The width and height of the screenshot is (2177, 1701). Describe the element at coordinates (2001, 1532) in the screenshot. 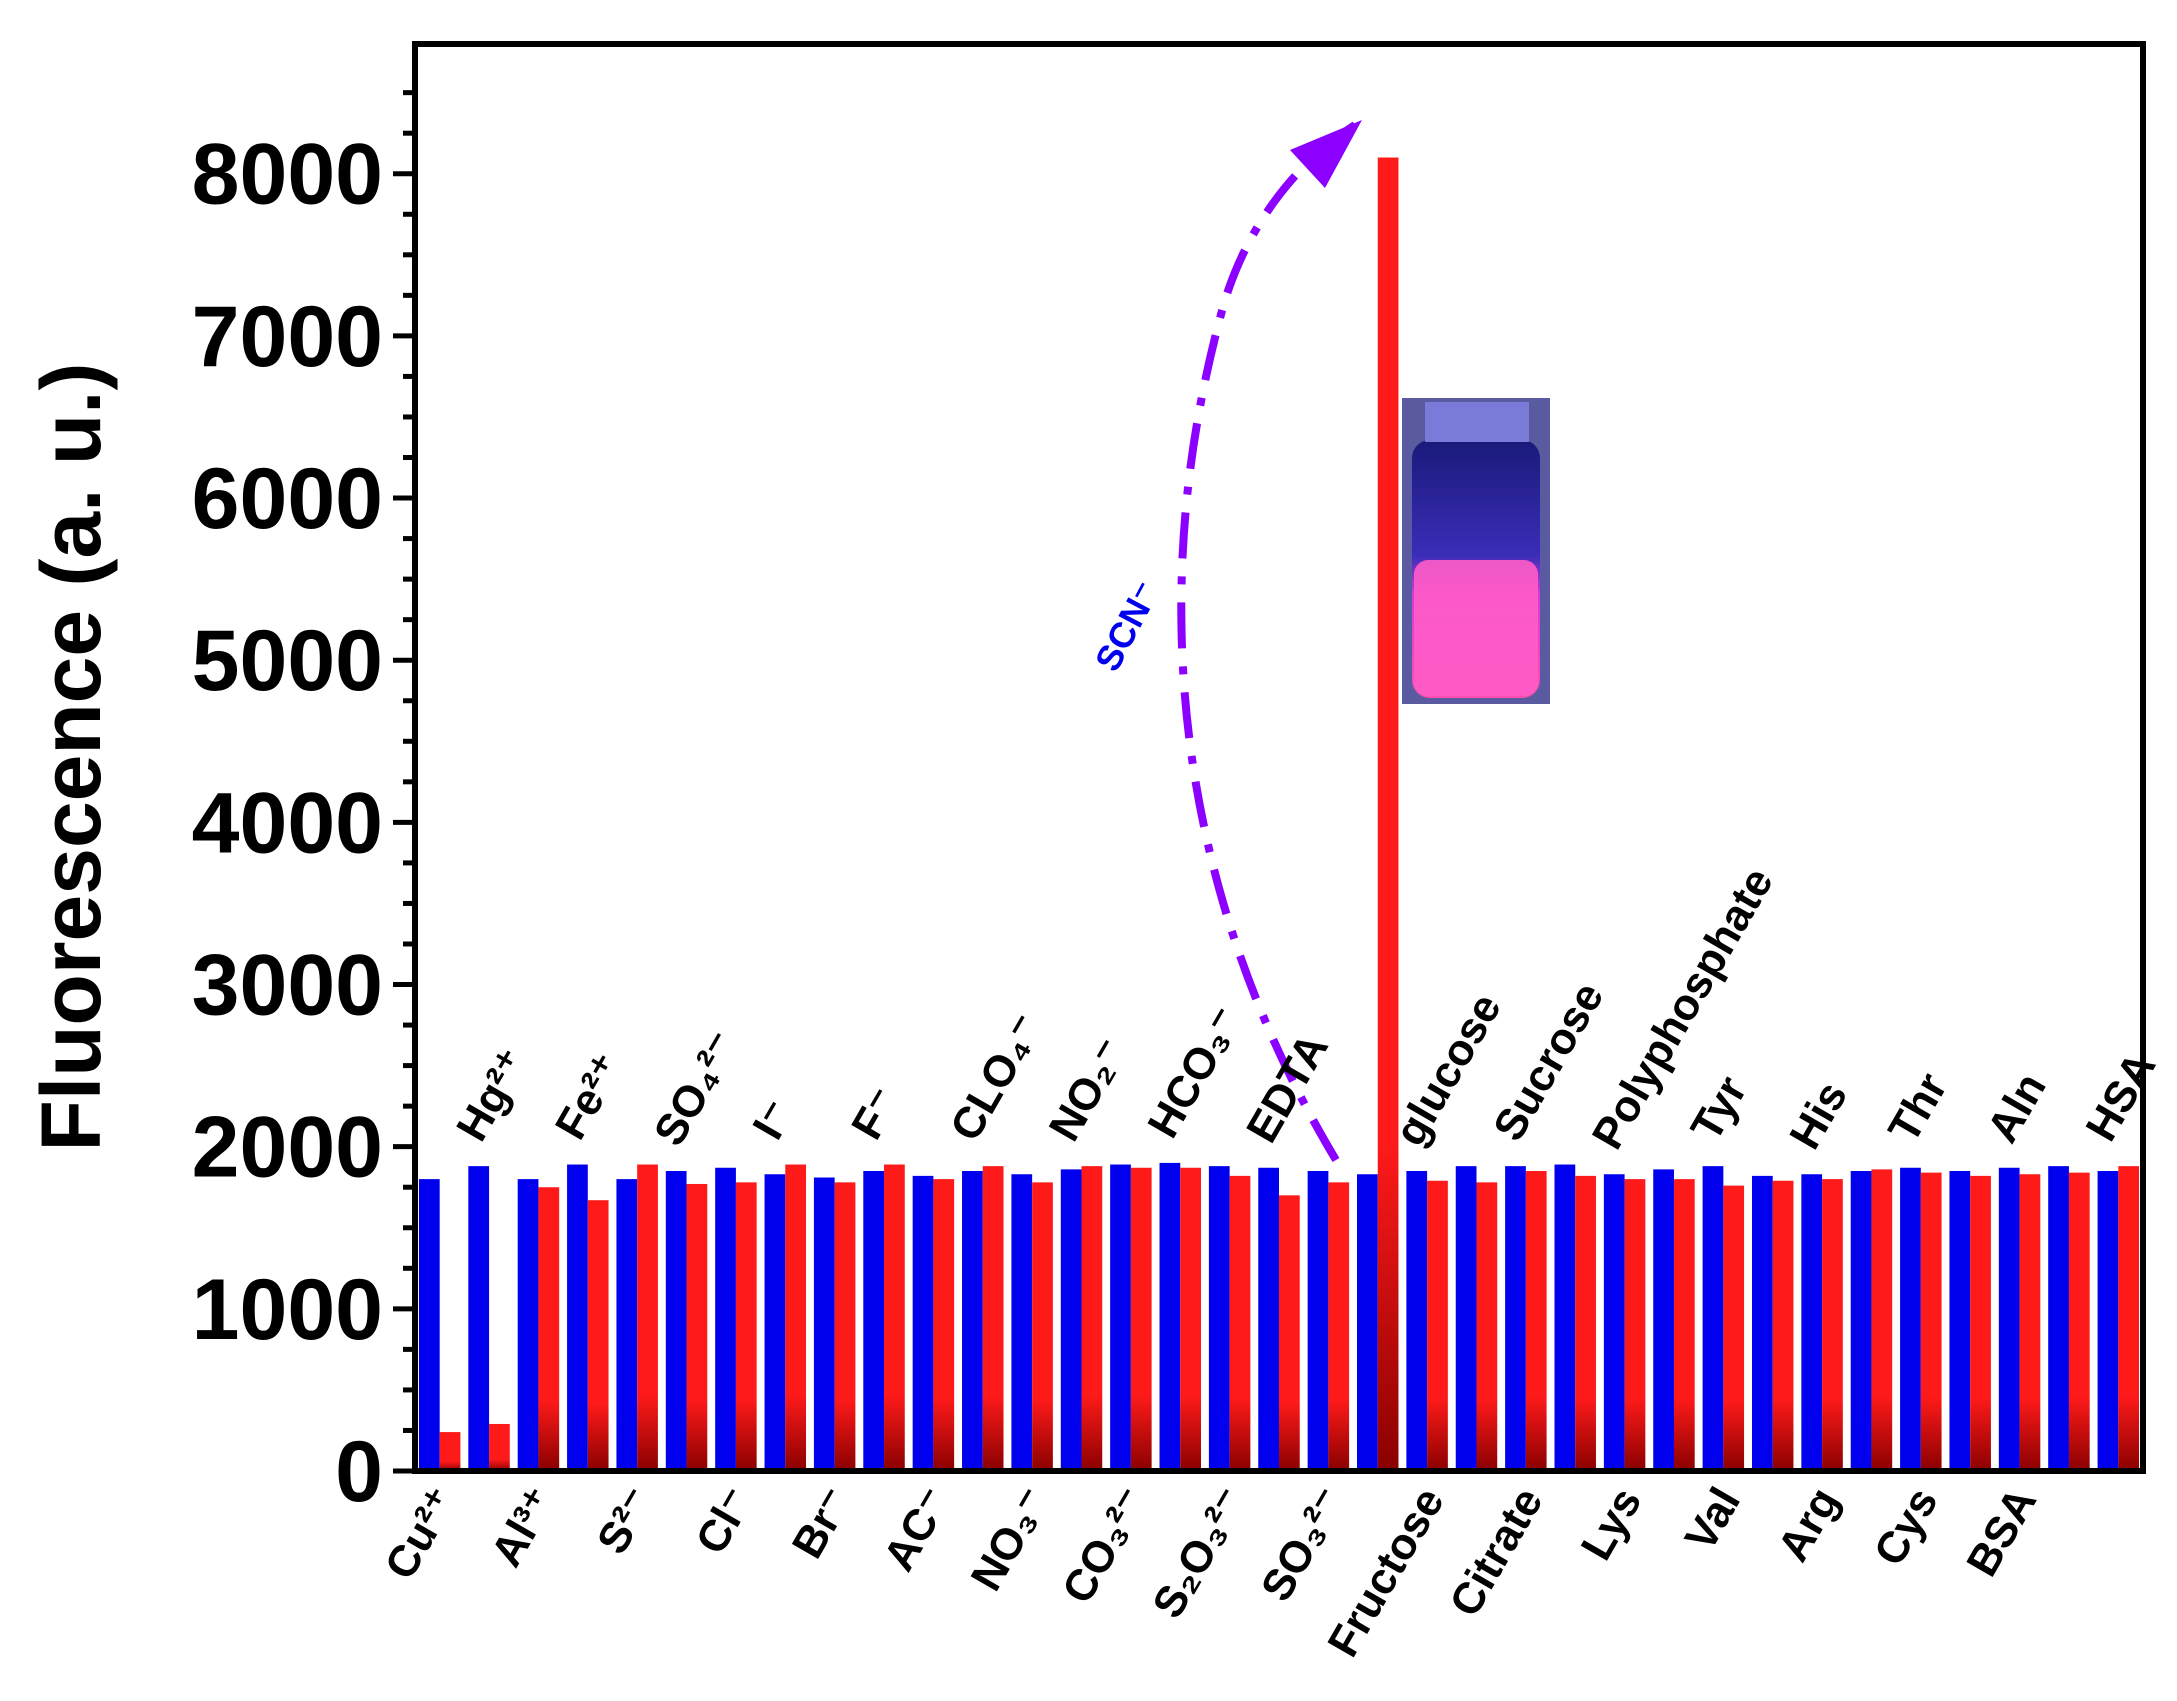

I see `category-label-bottom: BSA` at that location.